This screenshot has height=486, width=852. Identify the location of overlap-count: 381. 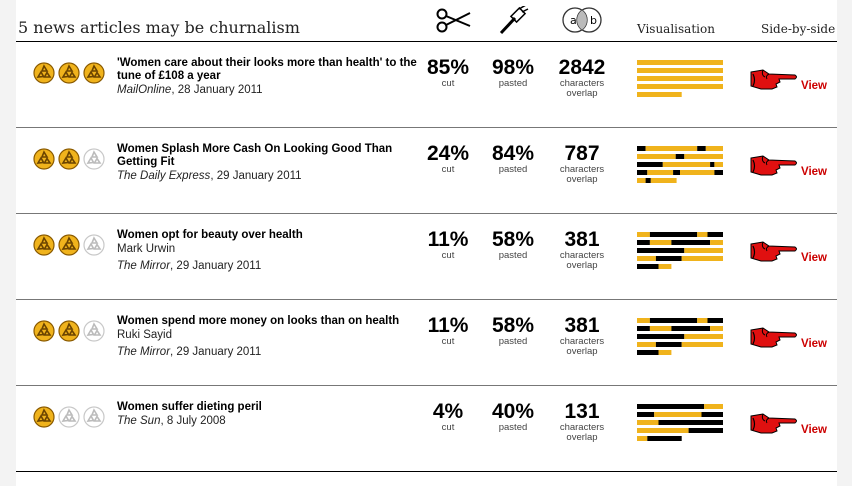
(582, 325).